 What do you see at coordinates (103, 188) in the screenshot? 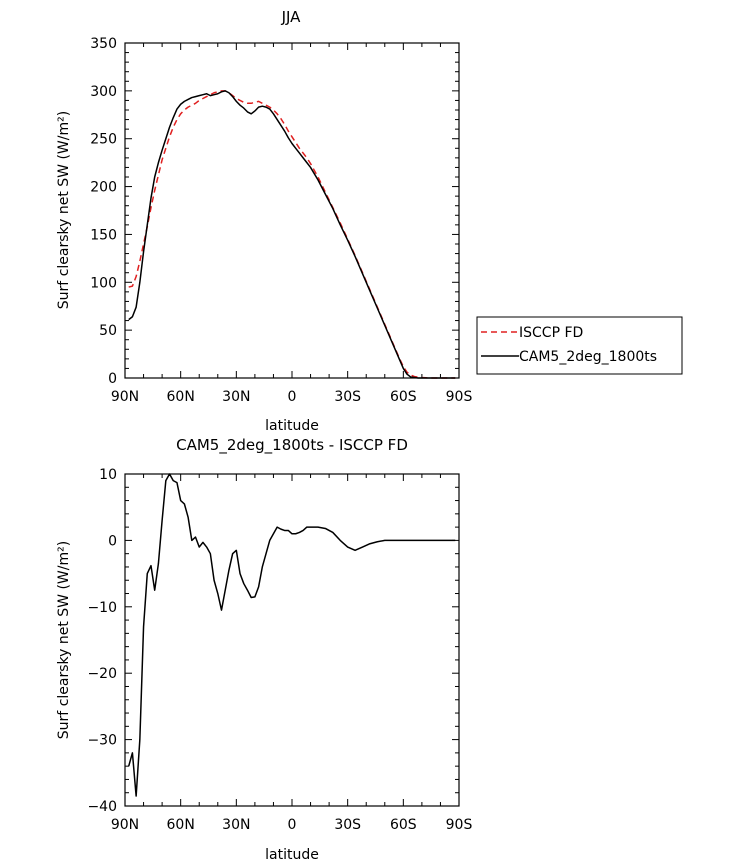
I see `top-y-tick-label: 200` at bounding box center [103, 188].